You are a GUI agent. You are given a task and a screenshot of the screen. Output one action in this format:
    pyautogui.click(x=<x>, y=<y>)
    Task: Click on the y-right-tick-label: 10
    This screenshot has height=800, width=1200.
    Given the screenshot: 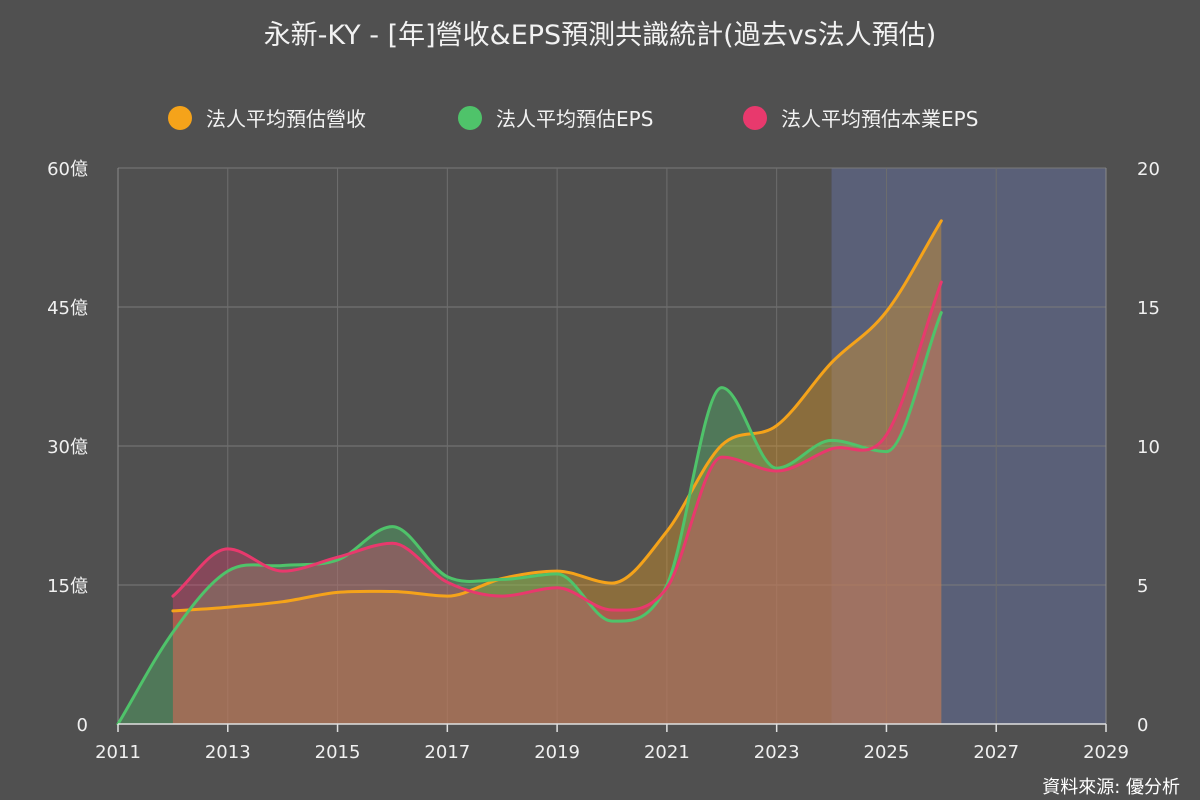 What is the action you would take?
    pyautogui.click(x=1148, y=447)
    